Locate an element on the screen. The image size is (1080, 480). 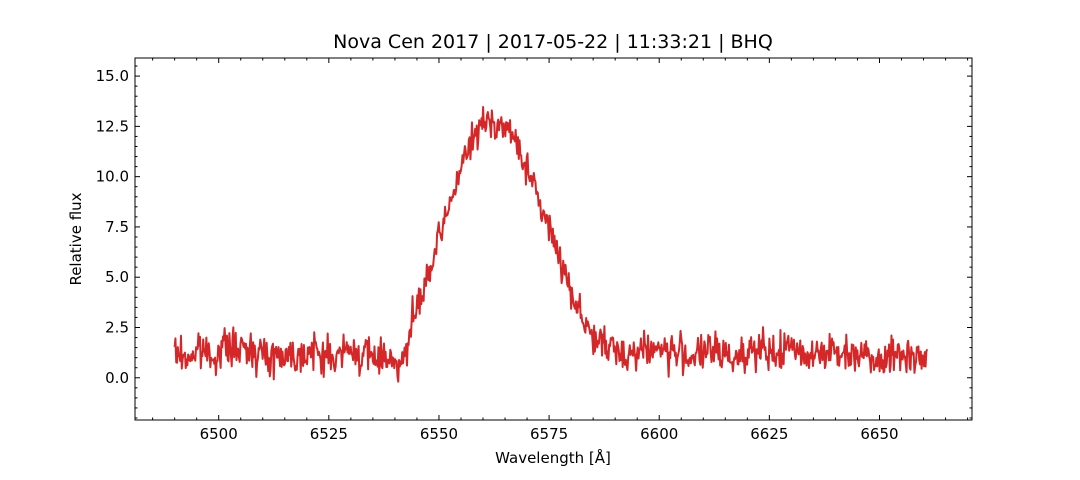
y-tick-label: 0.0 is located at coordinates (117, 378).